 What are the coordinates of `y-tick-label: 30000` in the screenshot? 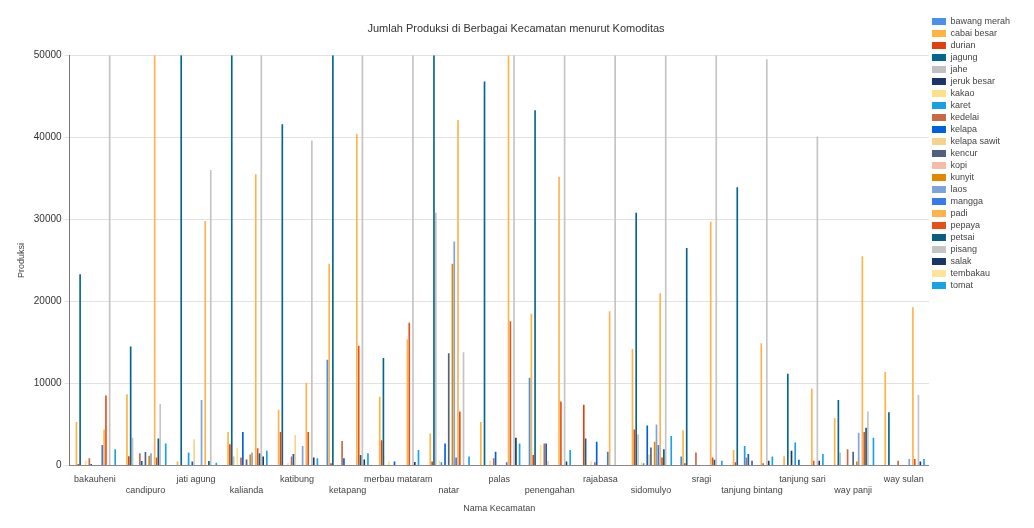 It's located at (48, 219).